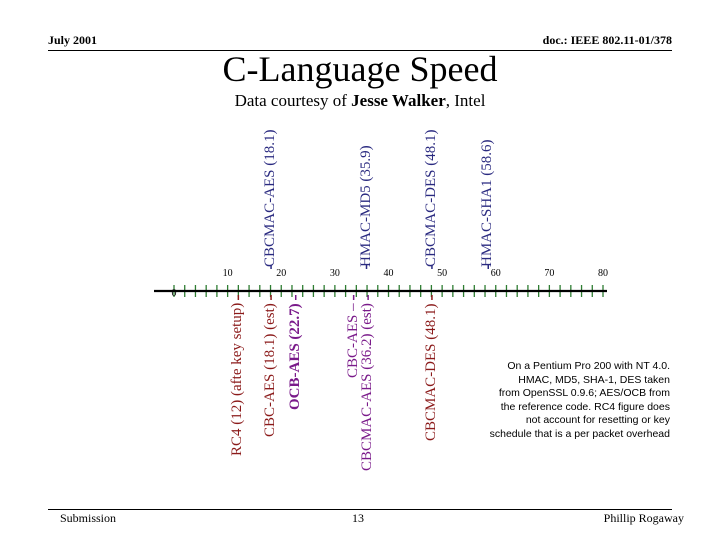 The height and width of the screenshot is (540, 720). What do you see at coordinates (594, 379) in the screenshot?
I see `footnote-line: HMAC, MD5, SHA-1, DES taken` at bounding box center [594, 379].